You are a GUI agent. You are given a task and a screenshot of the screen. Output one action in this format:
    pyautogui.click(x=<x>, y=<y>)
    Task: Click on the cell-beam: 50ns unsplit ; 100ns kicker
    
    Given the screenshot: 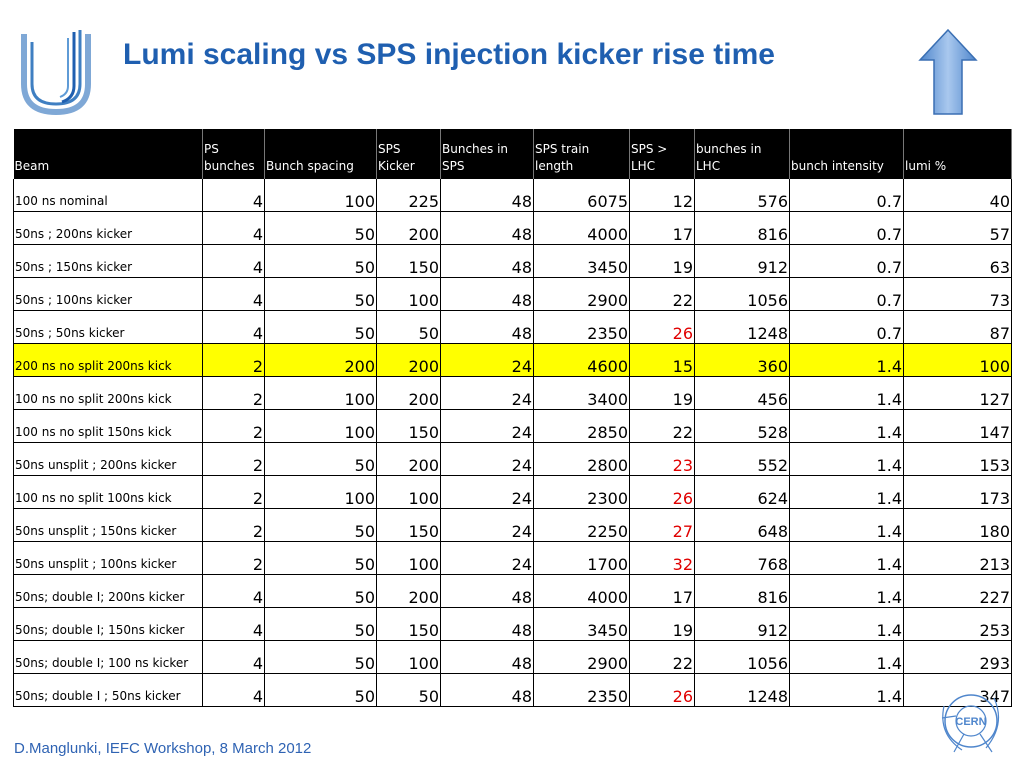 What is the action you would take?
    pyautogui.click(x=108, y=558)
    